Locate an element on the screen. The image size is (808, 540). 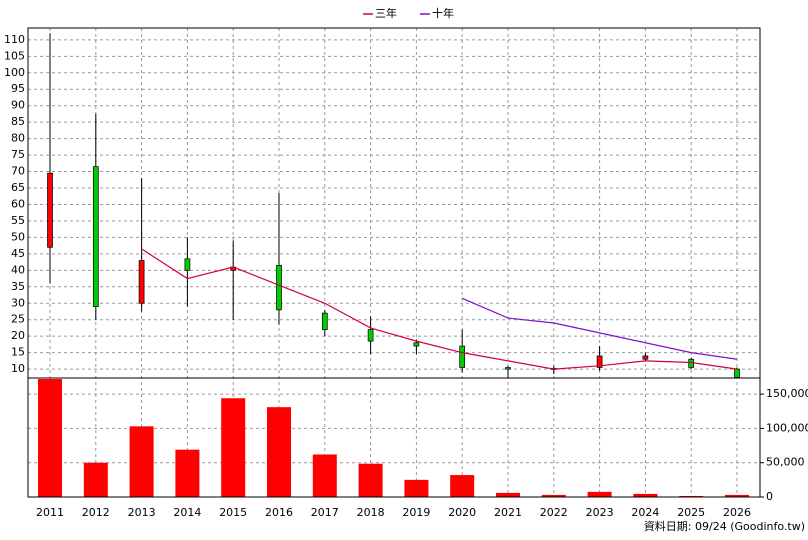
y-tick-label: 15 is located at coordinates (18, 352).